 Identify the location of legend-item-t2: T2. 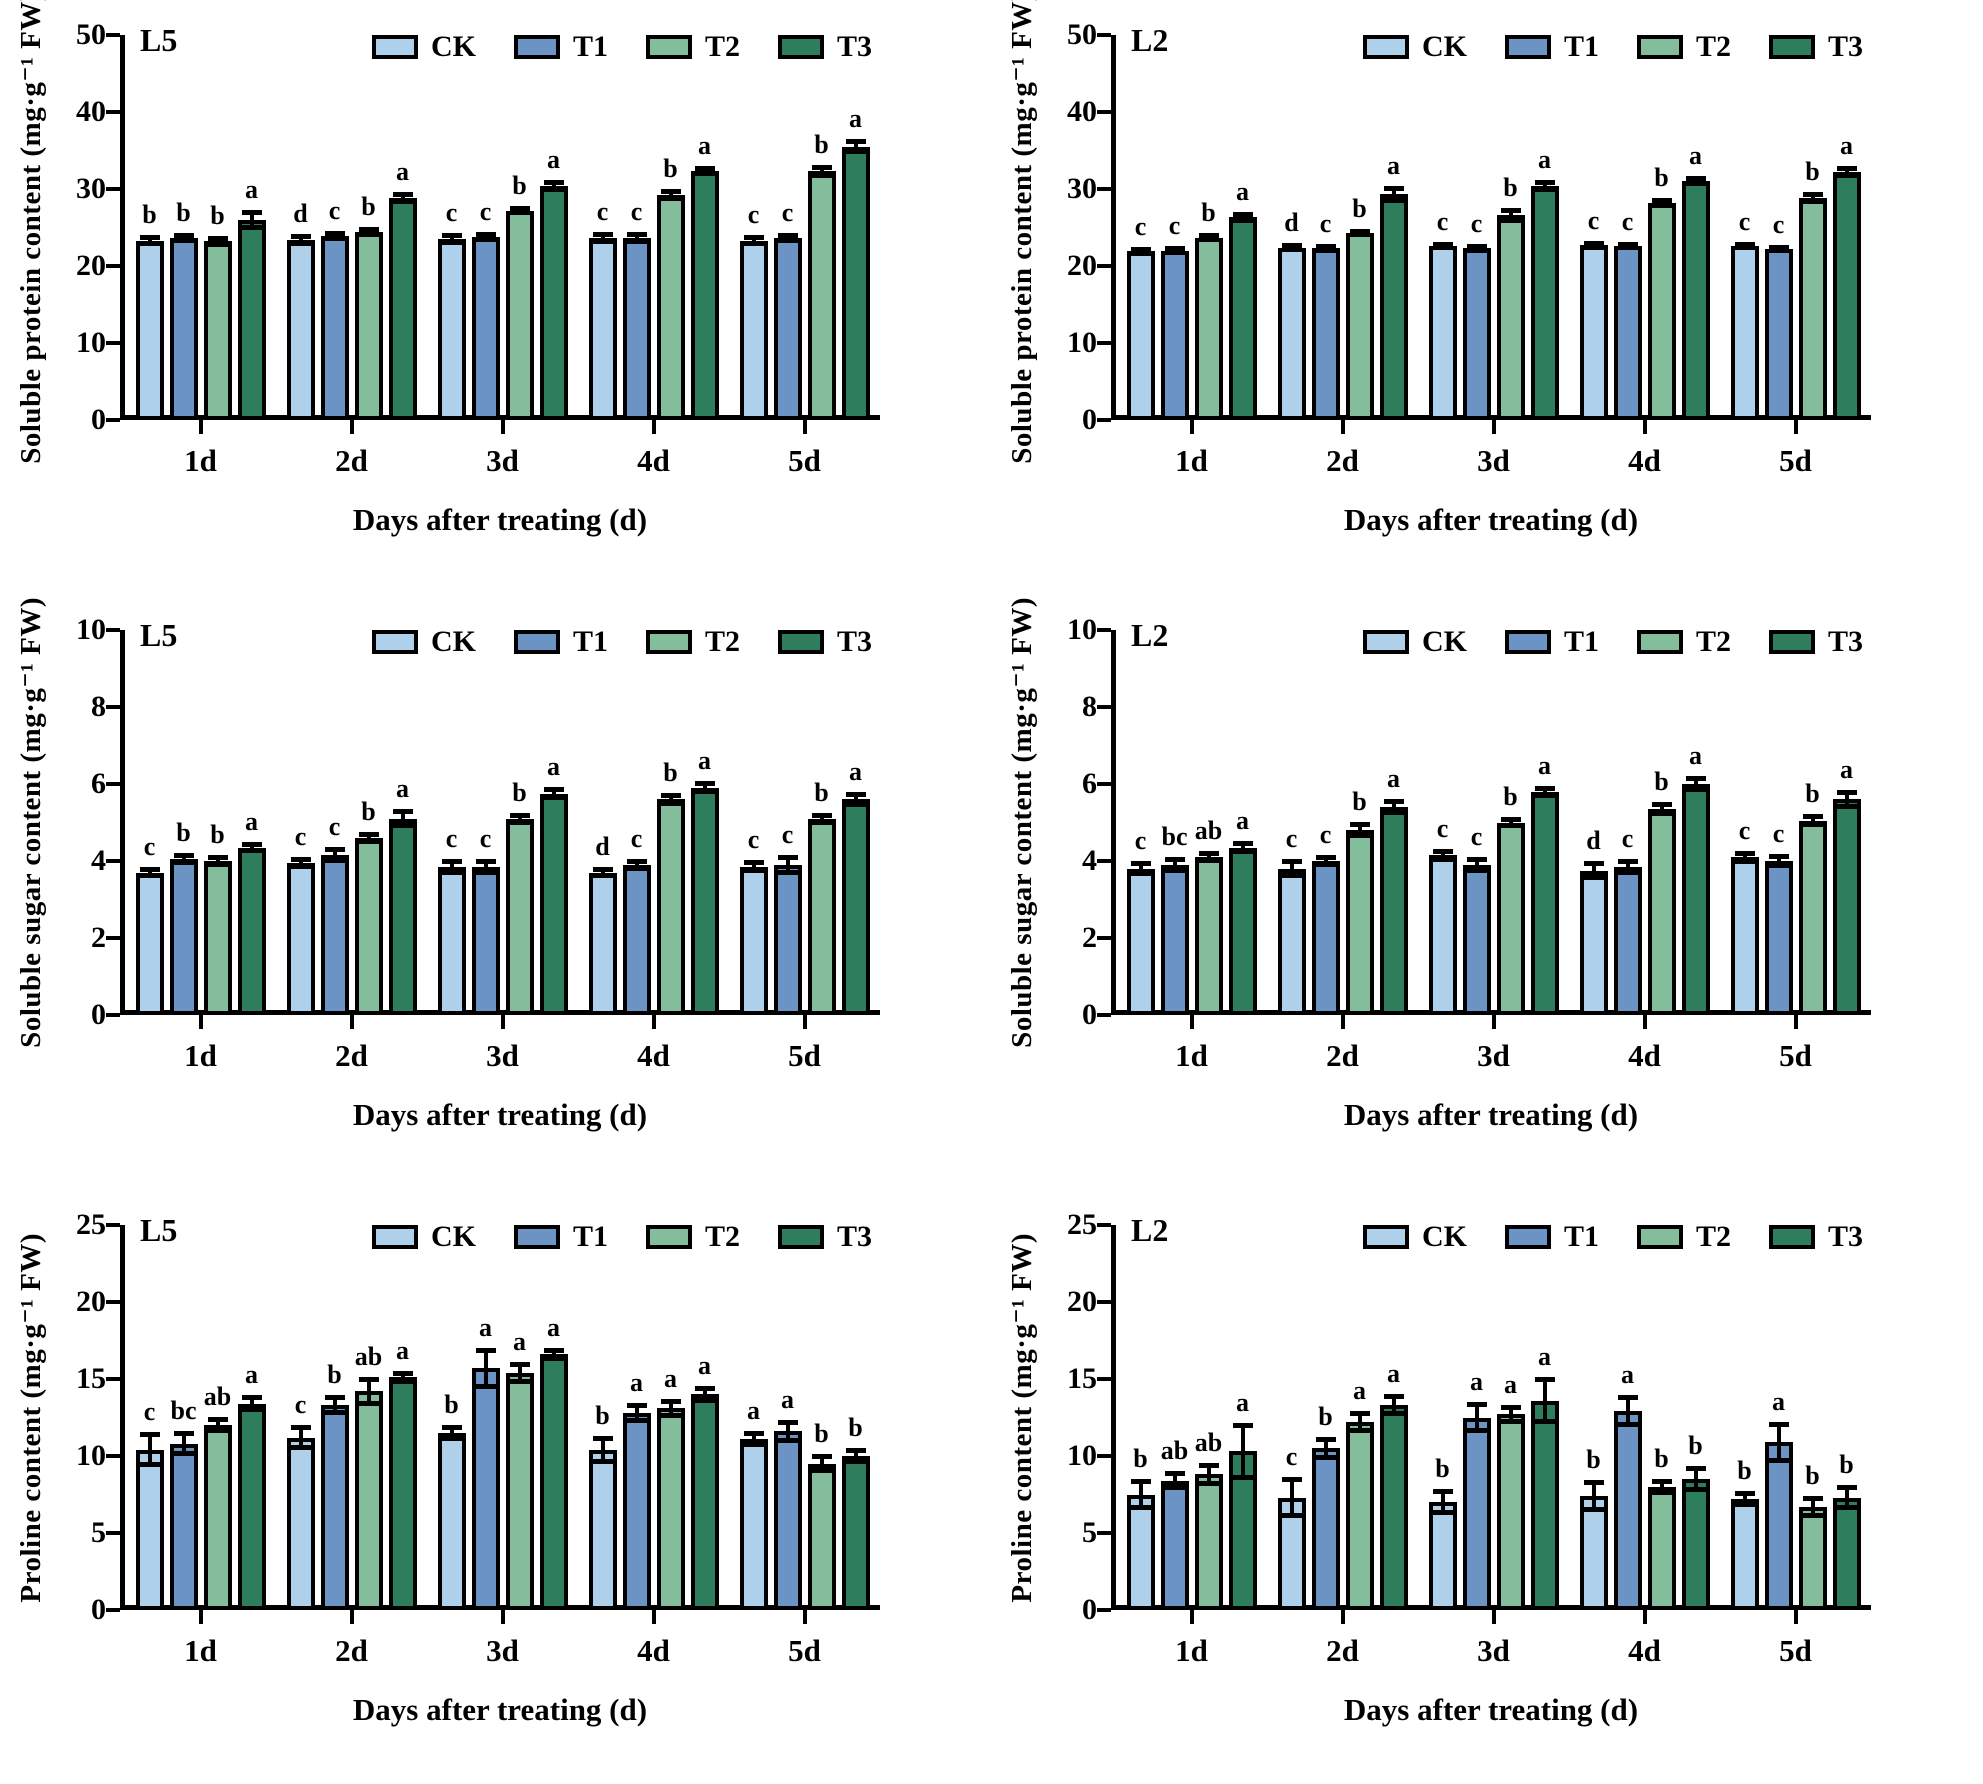
(1684, 642).